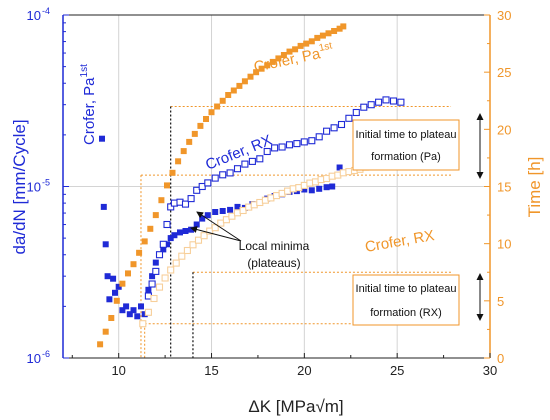 The image size is (550, 420). I want to click on right-axis-label: Time [h], so click(534, 187).